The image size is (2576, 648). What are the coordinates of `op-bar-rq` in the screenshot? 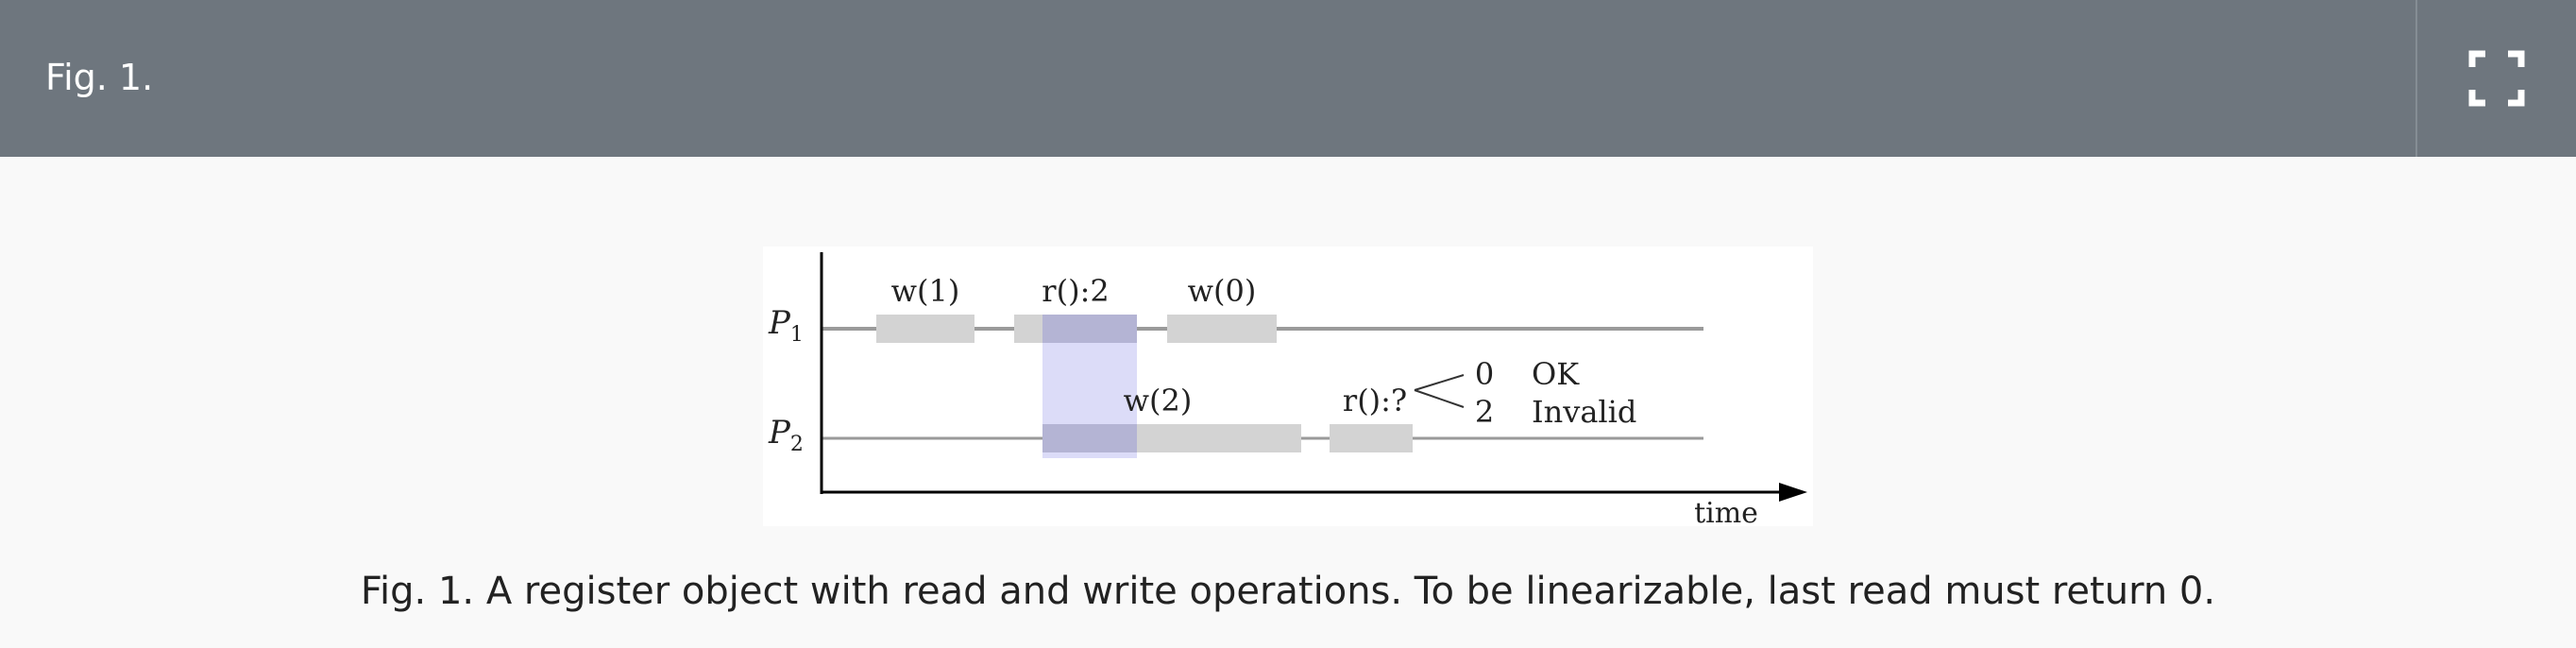 It's located at (1371, 438).